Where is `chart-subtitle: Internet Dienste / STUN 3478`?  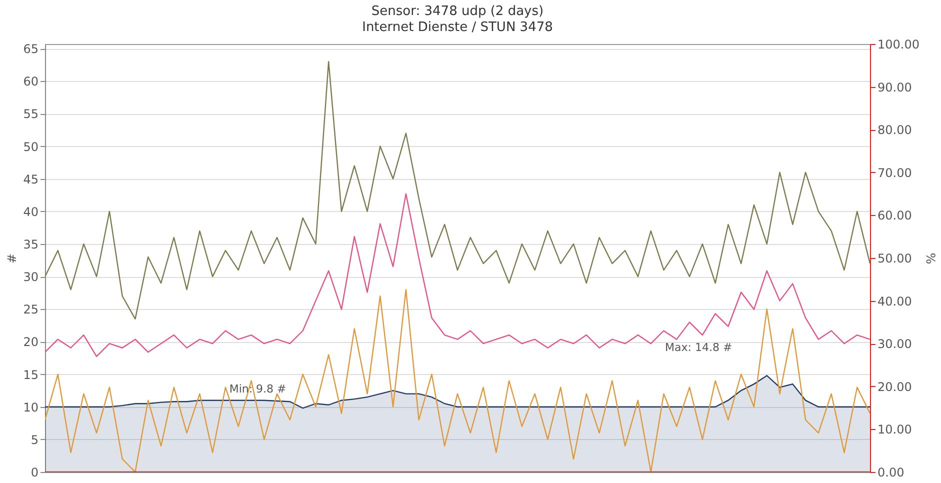 chart-subtitle: Internet Dienste / STUN 3478 is located at coordinates (457, 27).